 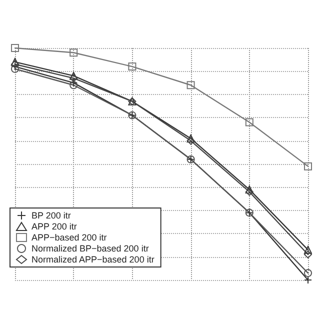 What do you see at coordinates (93, 259) in the screenshot?
I see `legend-label: Normalized APP−based 200 itr` at bounding box center [93, 259].